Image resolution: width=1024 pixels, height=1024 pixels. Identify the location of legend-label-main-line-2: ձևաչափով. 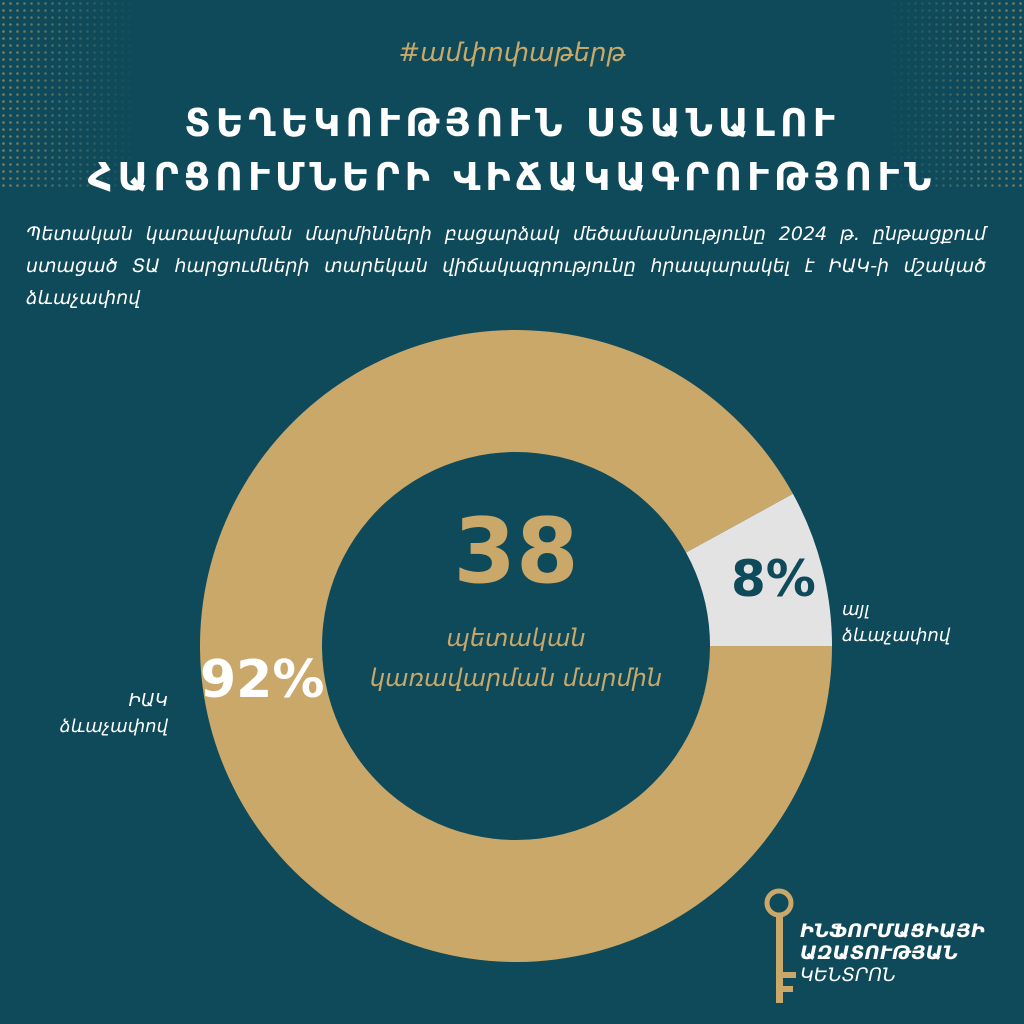
(113, 726).